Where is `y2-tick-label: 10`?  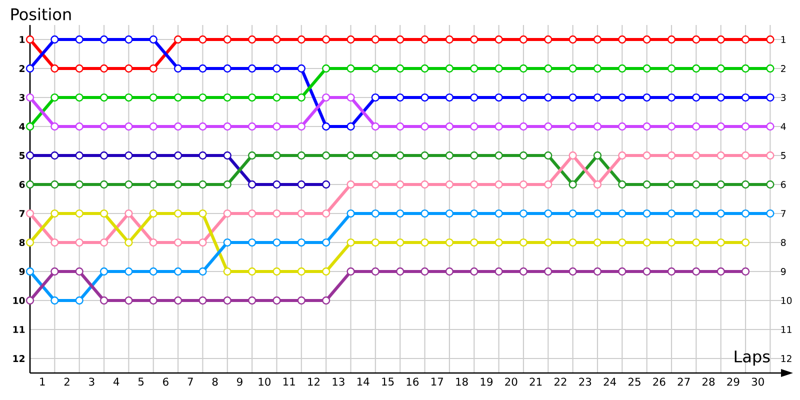
y2-tick-label: 10 is located at coordinates (786, 300).